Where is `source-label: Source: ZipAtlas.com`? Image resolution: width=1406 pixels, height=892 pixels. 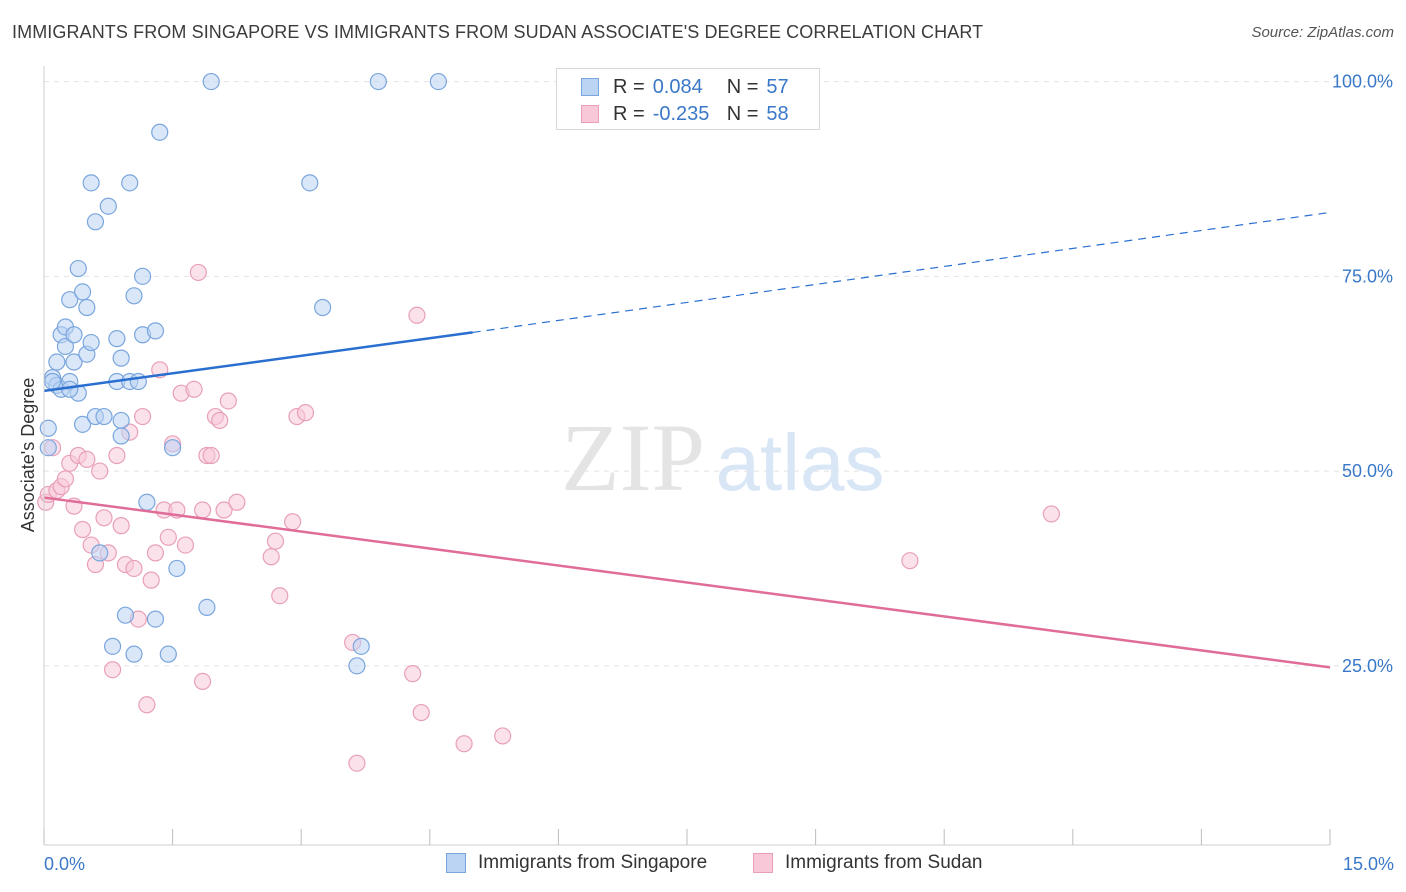
source-label: Source: ZipAtlas.com is located at coordinates (1322, 32).